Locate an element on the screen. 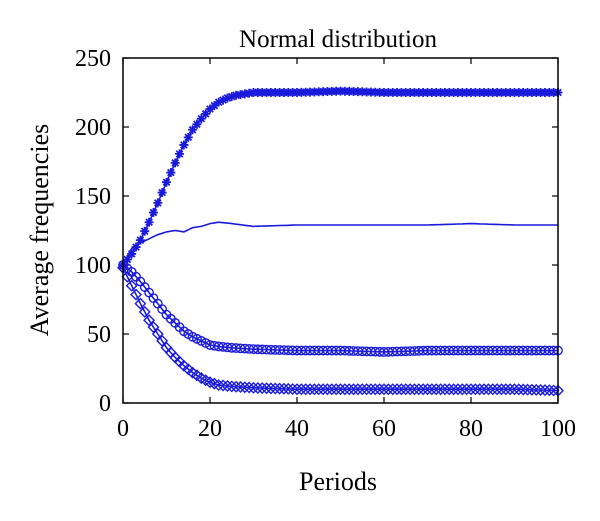 The image size is (600, 521). y-tick-label: 100 is located at coordinates (93, 266).